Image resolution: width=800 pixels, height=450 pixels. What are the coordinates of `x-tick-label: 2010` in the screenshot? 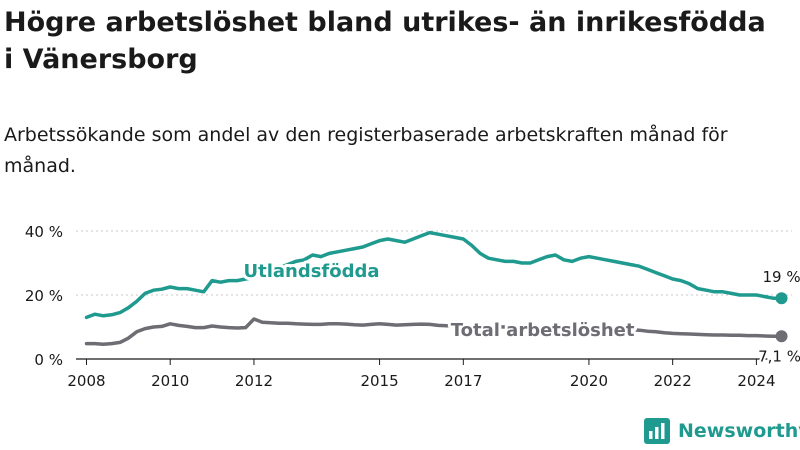 It's located at (170, 381).